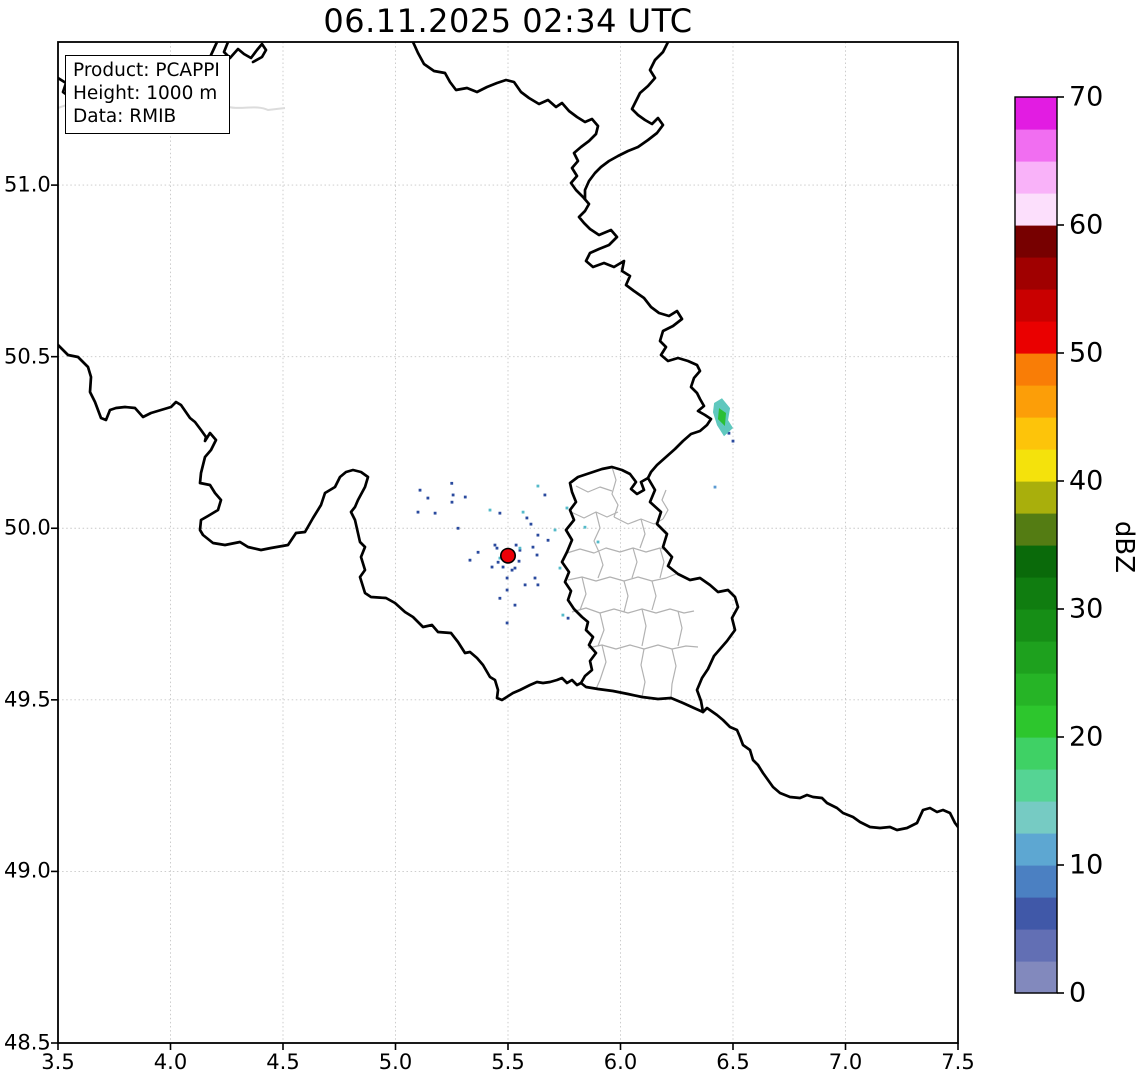 Image resolution: width=1145 pixels, height=1084 pixels. Describe the element at coordinates (722, 417) in the screenshot. I see `precip-cell-core` at that location.